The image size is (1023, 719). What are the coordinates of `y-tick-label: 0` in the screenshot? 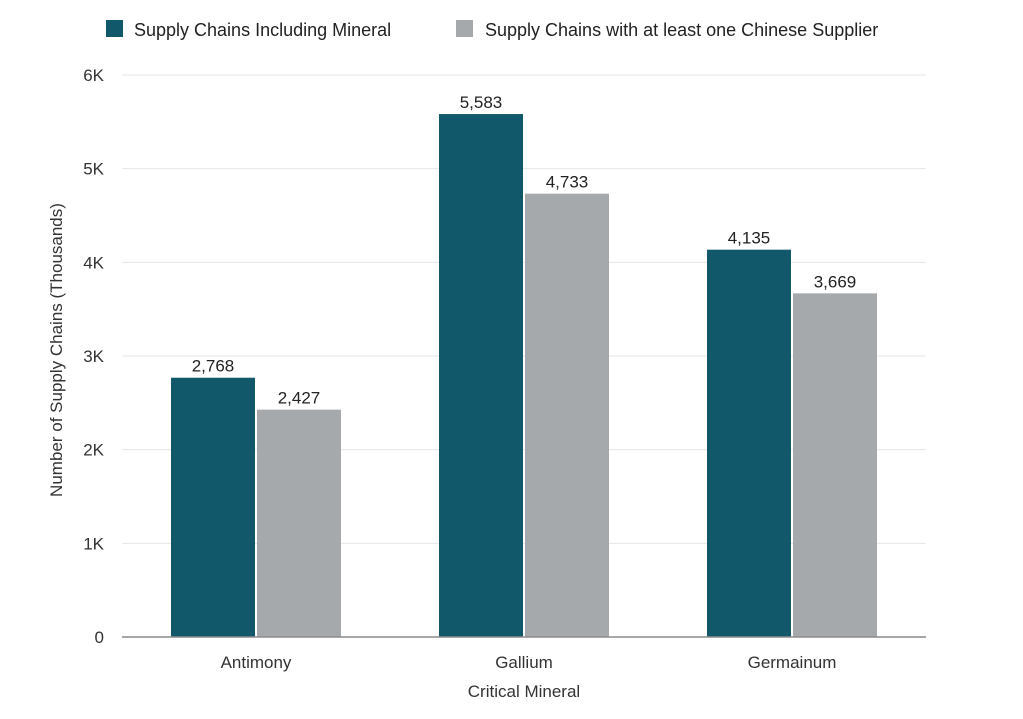 It's located at (99, 637).